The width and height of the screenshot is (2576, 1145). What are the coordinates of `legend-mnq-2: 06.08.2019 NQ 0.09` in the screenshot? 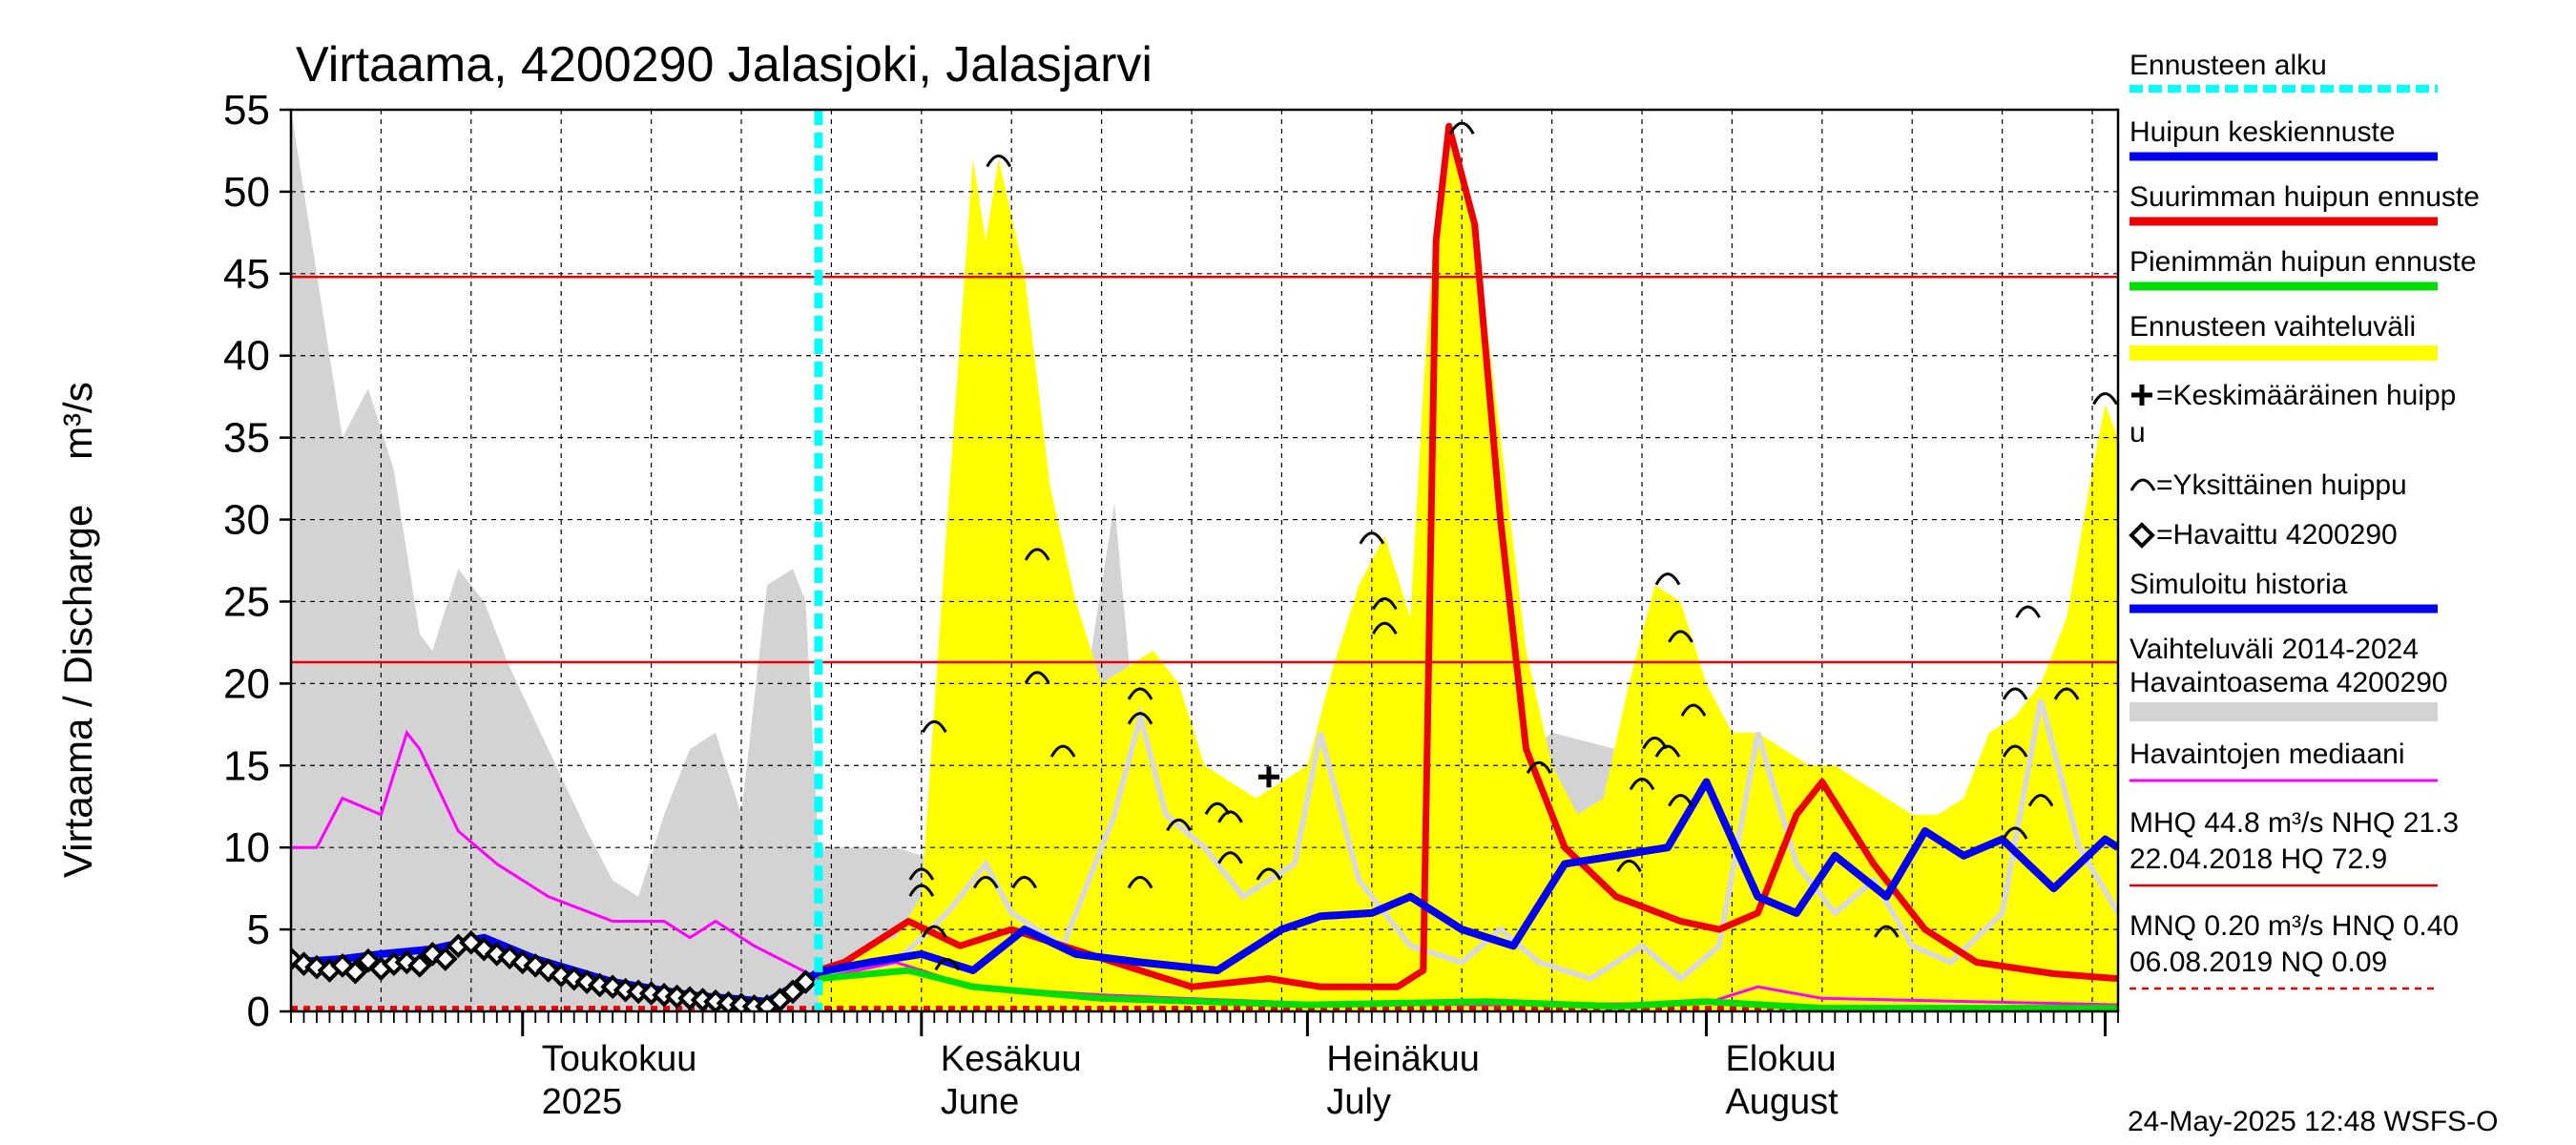 It's located at (2258, 963).